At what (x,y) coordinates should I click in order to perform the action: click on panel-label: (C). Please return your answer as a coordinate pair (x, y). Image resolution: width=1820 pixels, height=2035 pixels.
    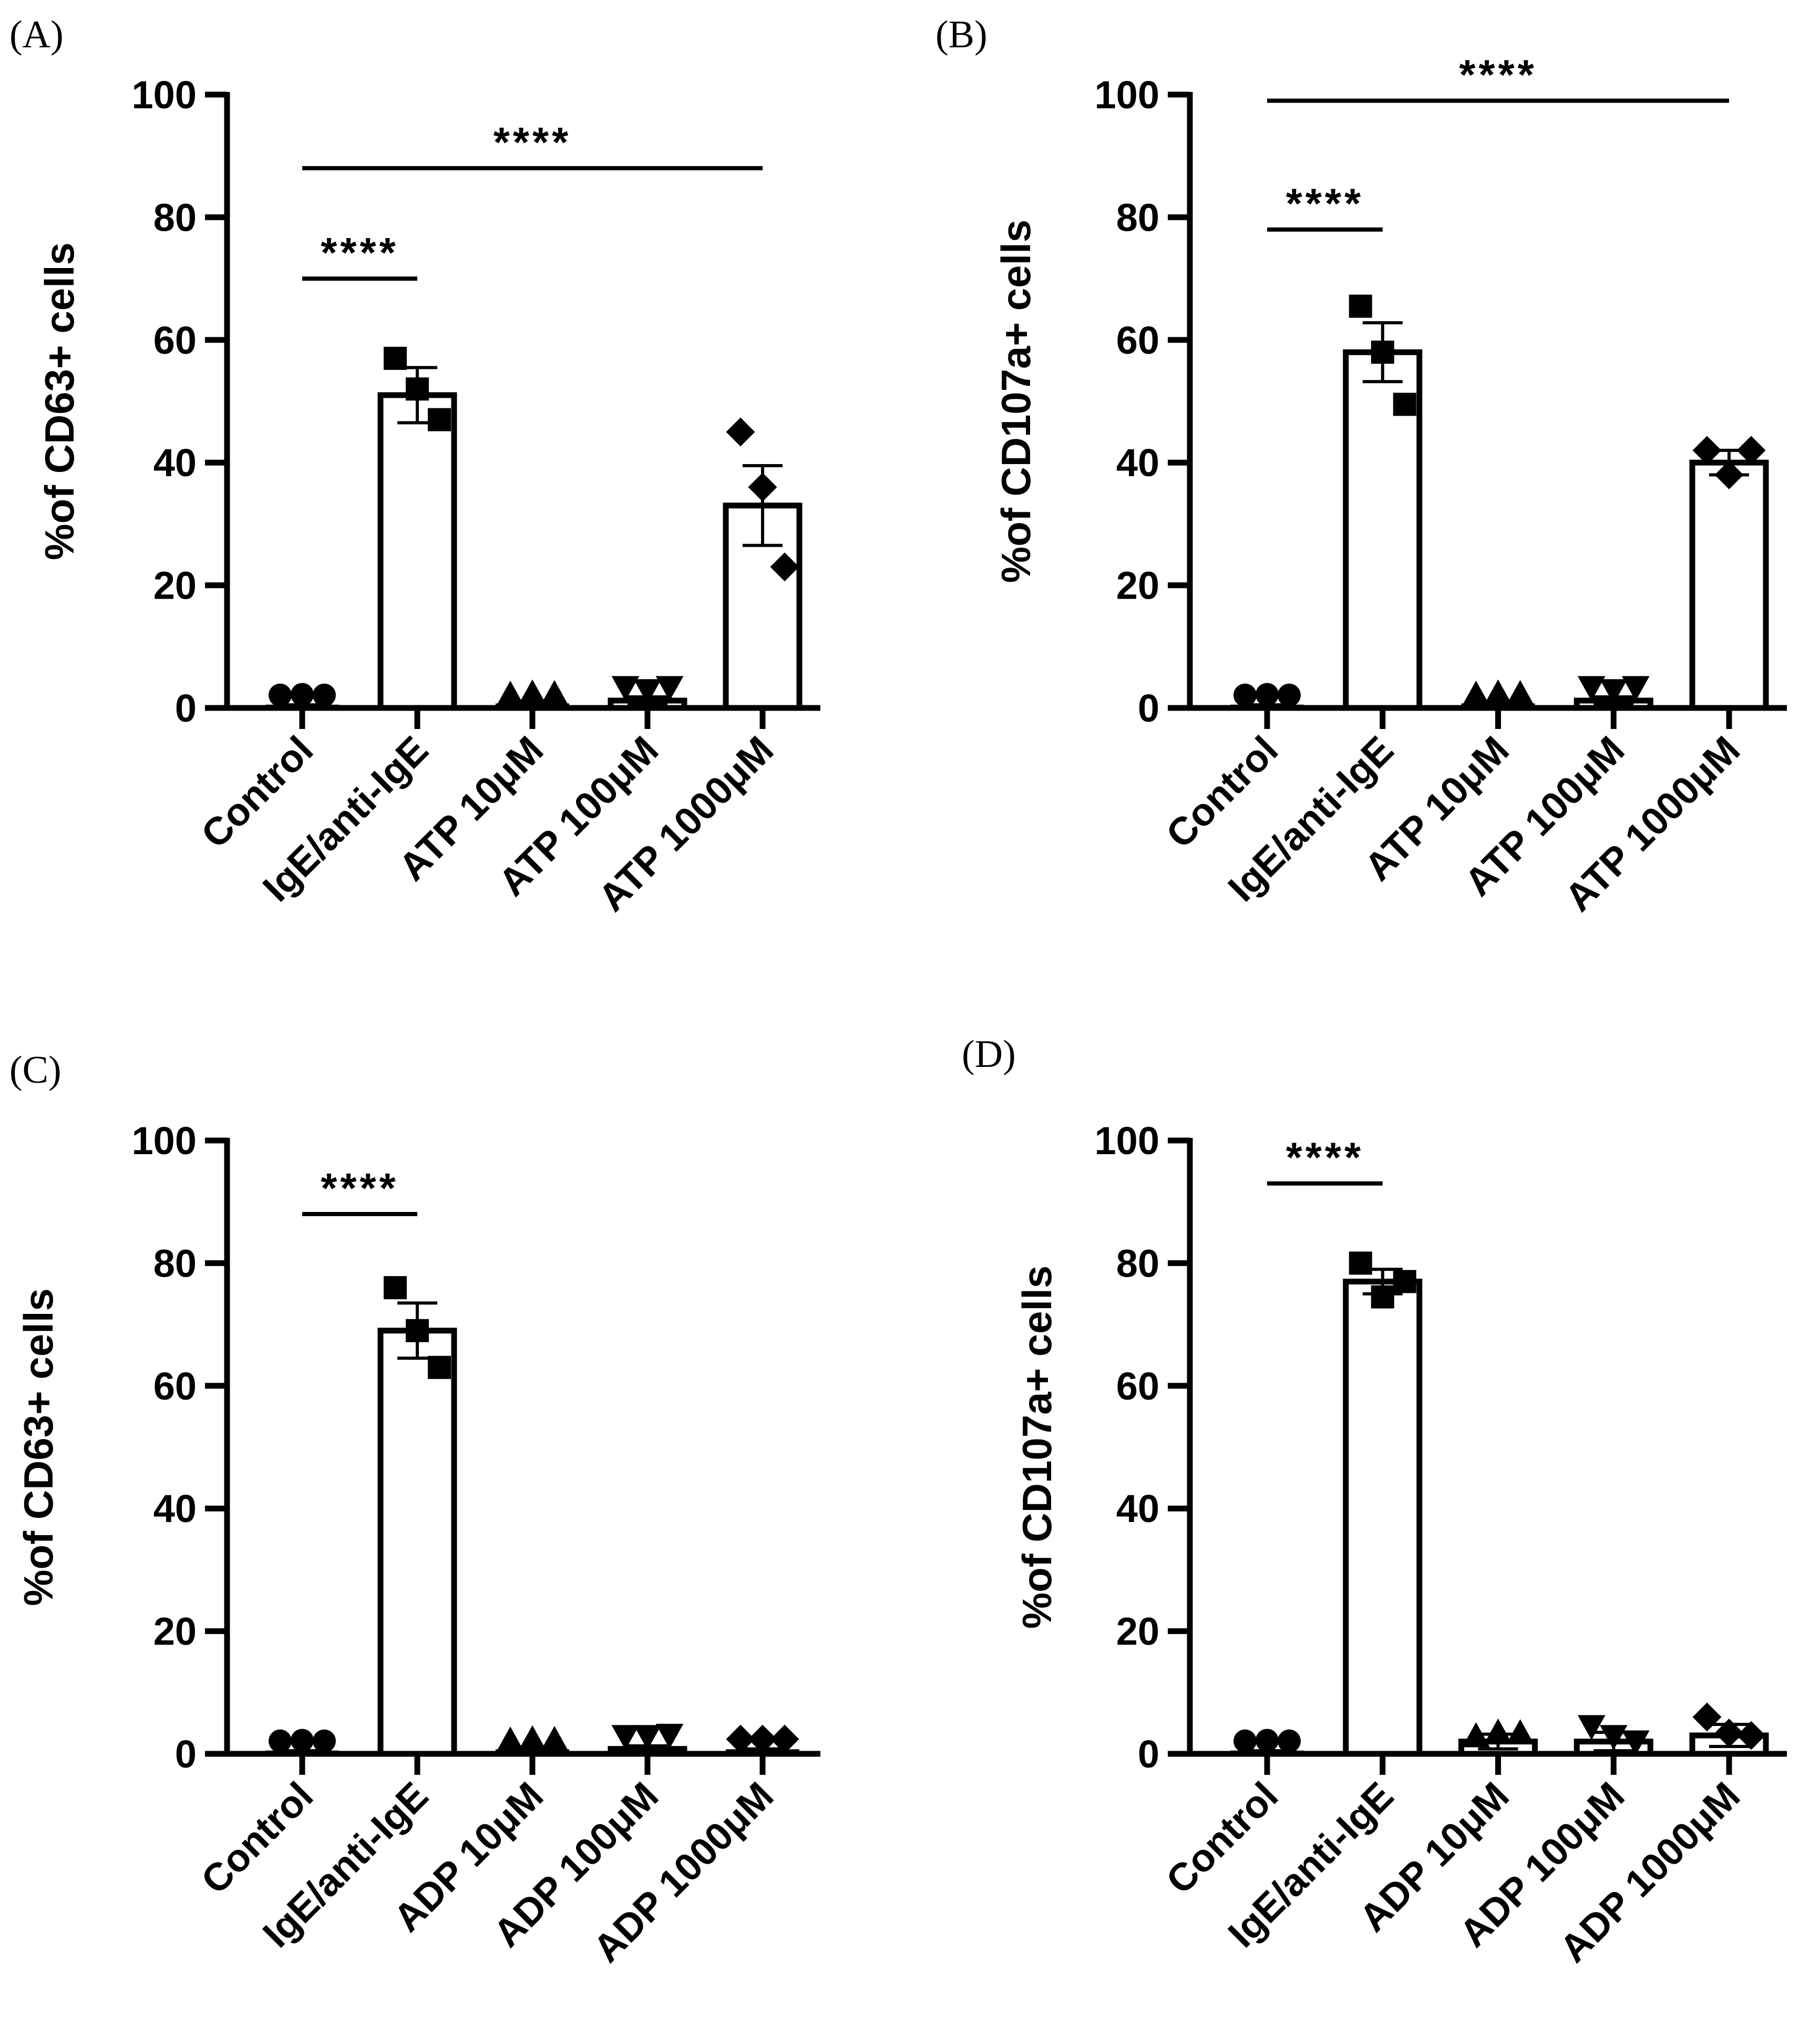
    Looking at the image, I should click on (35, 1070).